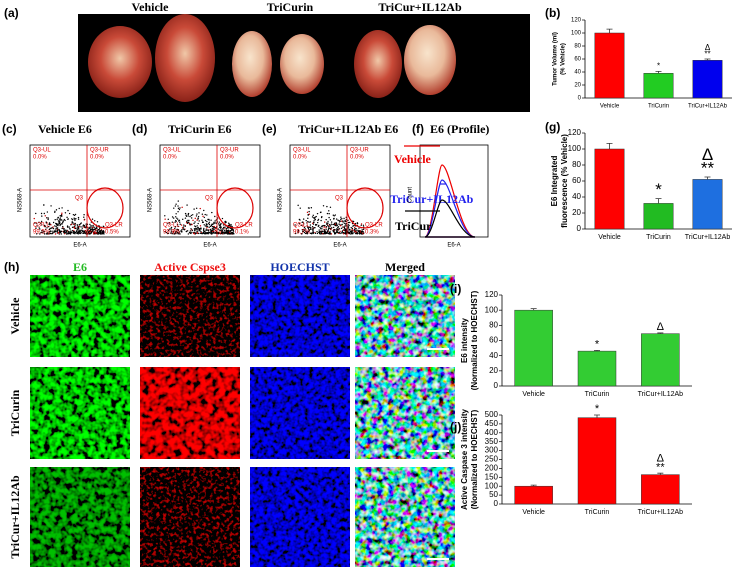 The image size is (740, 571). Describe the element at coordinates (492, 414) in the screenshot. I see `y-tick-label: 500` at that location.